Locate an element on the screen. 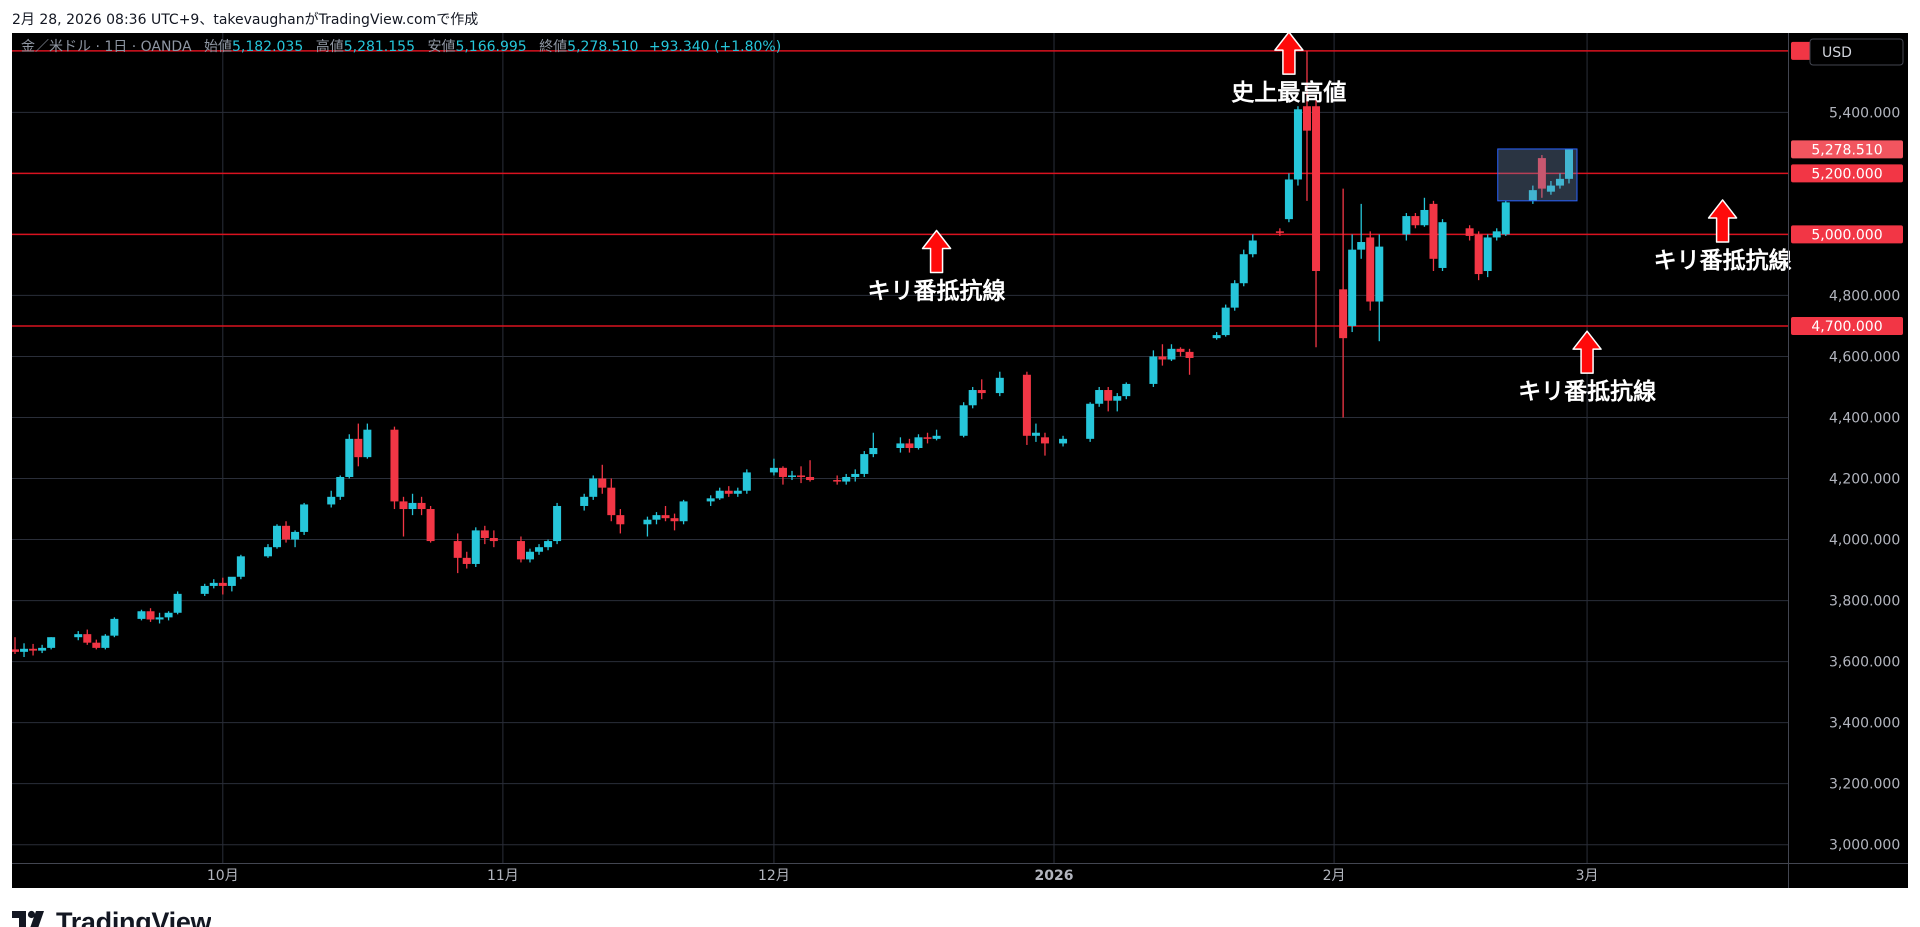 The height and width of the screenshot is (927, 1920). legend-symbol: 金／米ドル · 1日 · OANDA is located at coordinates (106, 47).